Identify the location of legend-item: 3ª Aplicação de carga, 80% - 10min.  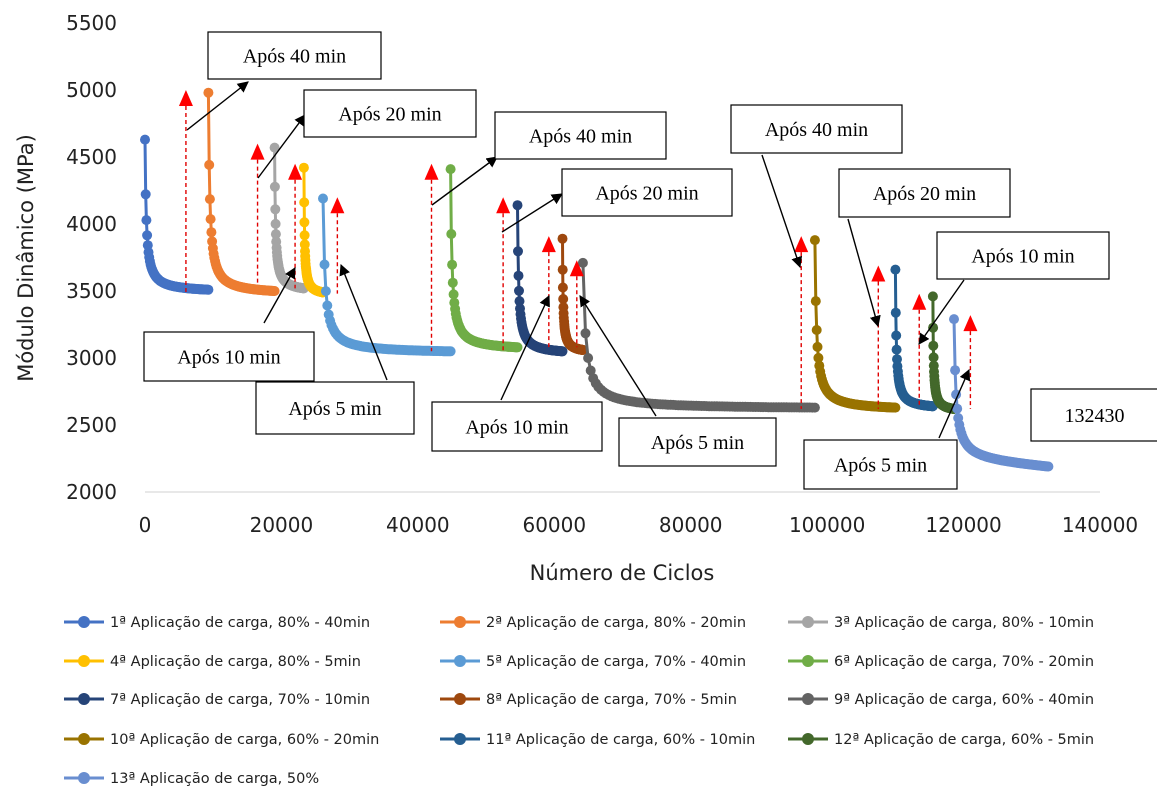
(941, 623).